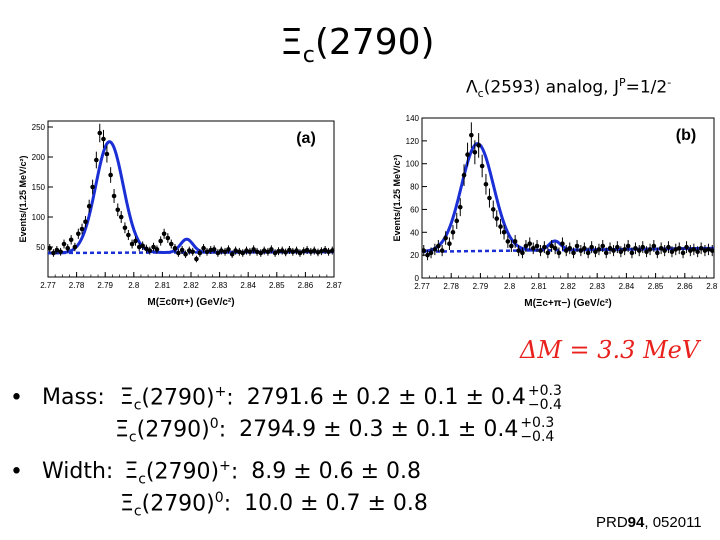  What do you see at coordinates (77, 472) in the screenshot?
I see `width-label: Width:` at bounding box center [77, 472].